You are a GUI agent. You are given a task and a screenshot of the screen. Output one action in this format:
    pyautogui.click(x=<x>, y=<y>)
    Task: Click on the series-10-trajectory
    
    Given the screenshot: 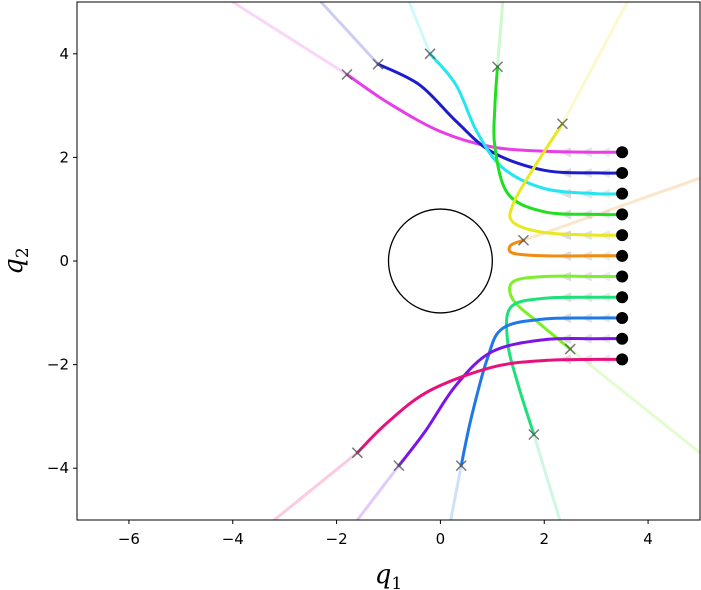 What is the action you would take?
    pyautogui.click(x=489, y=406)
    